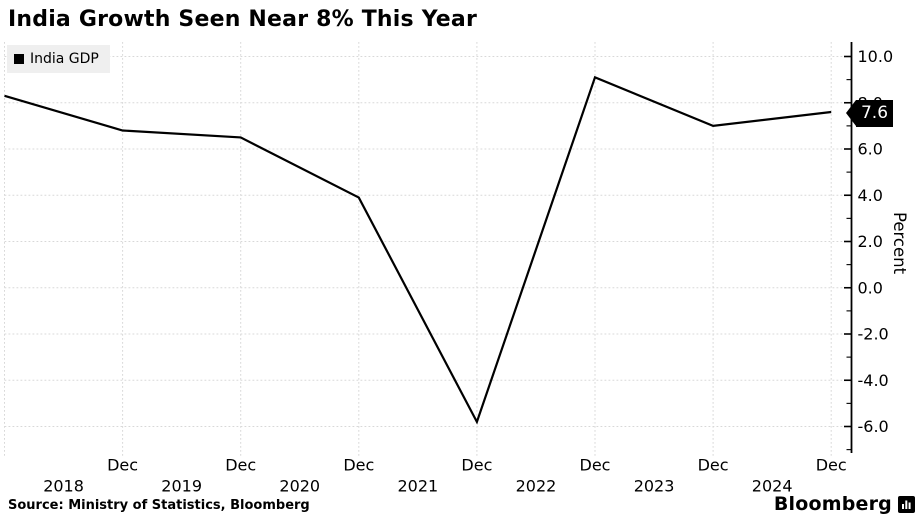 This screenshot has height=519, width=922. What do you see at coordinates (851, 113) in the screenshot?
I see `badge-left-arrow-icon` at bounding box center [851, 113].